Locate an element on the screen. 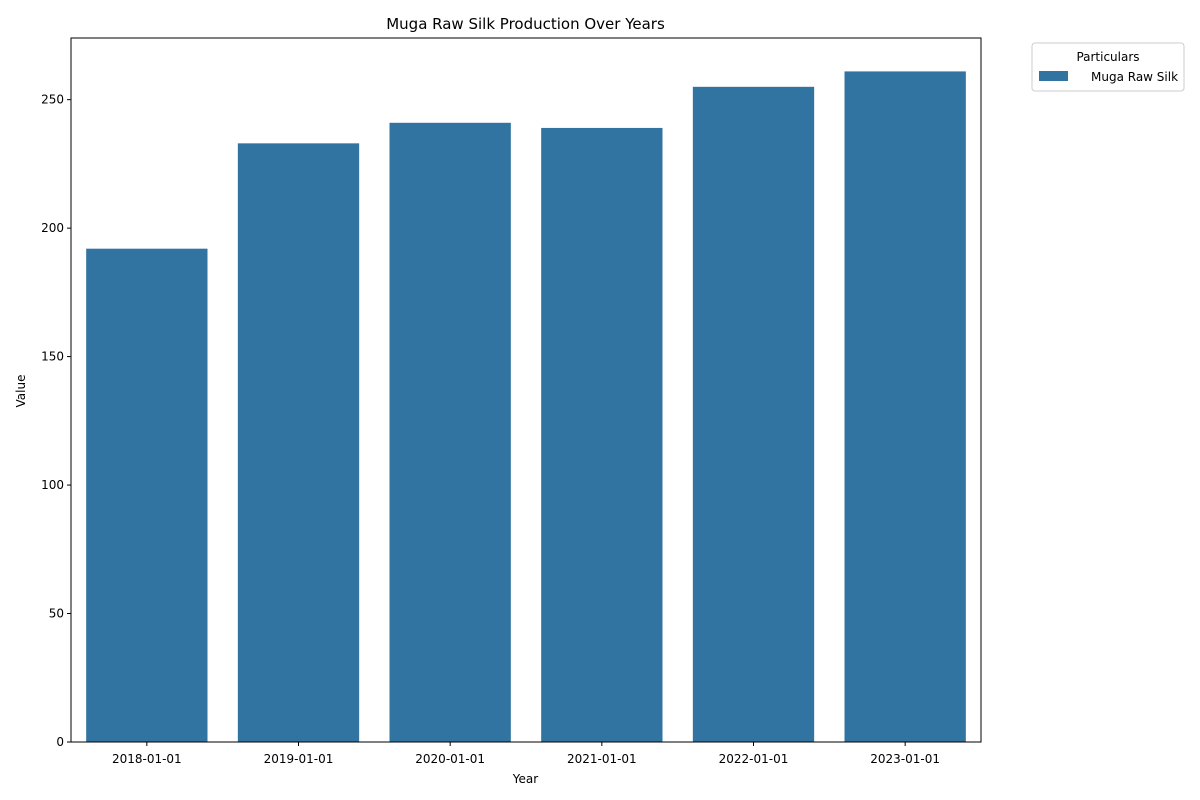 This screenshot has width=1200, height=800. x-axis-label: Year is located at coordinates (525, 779).